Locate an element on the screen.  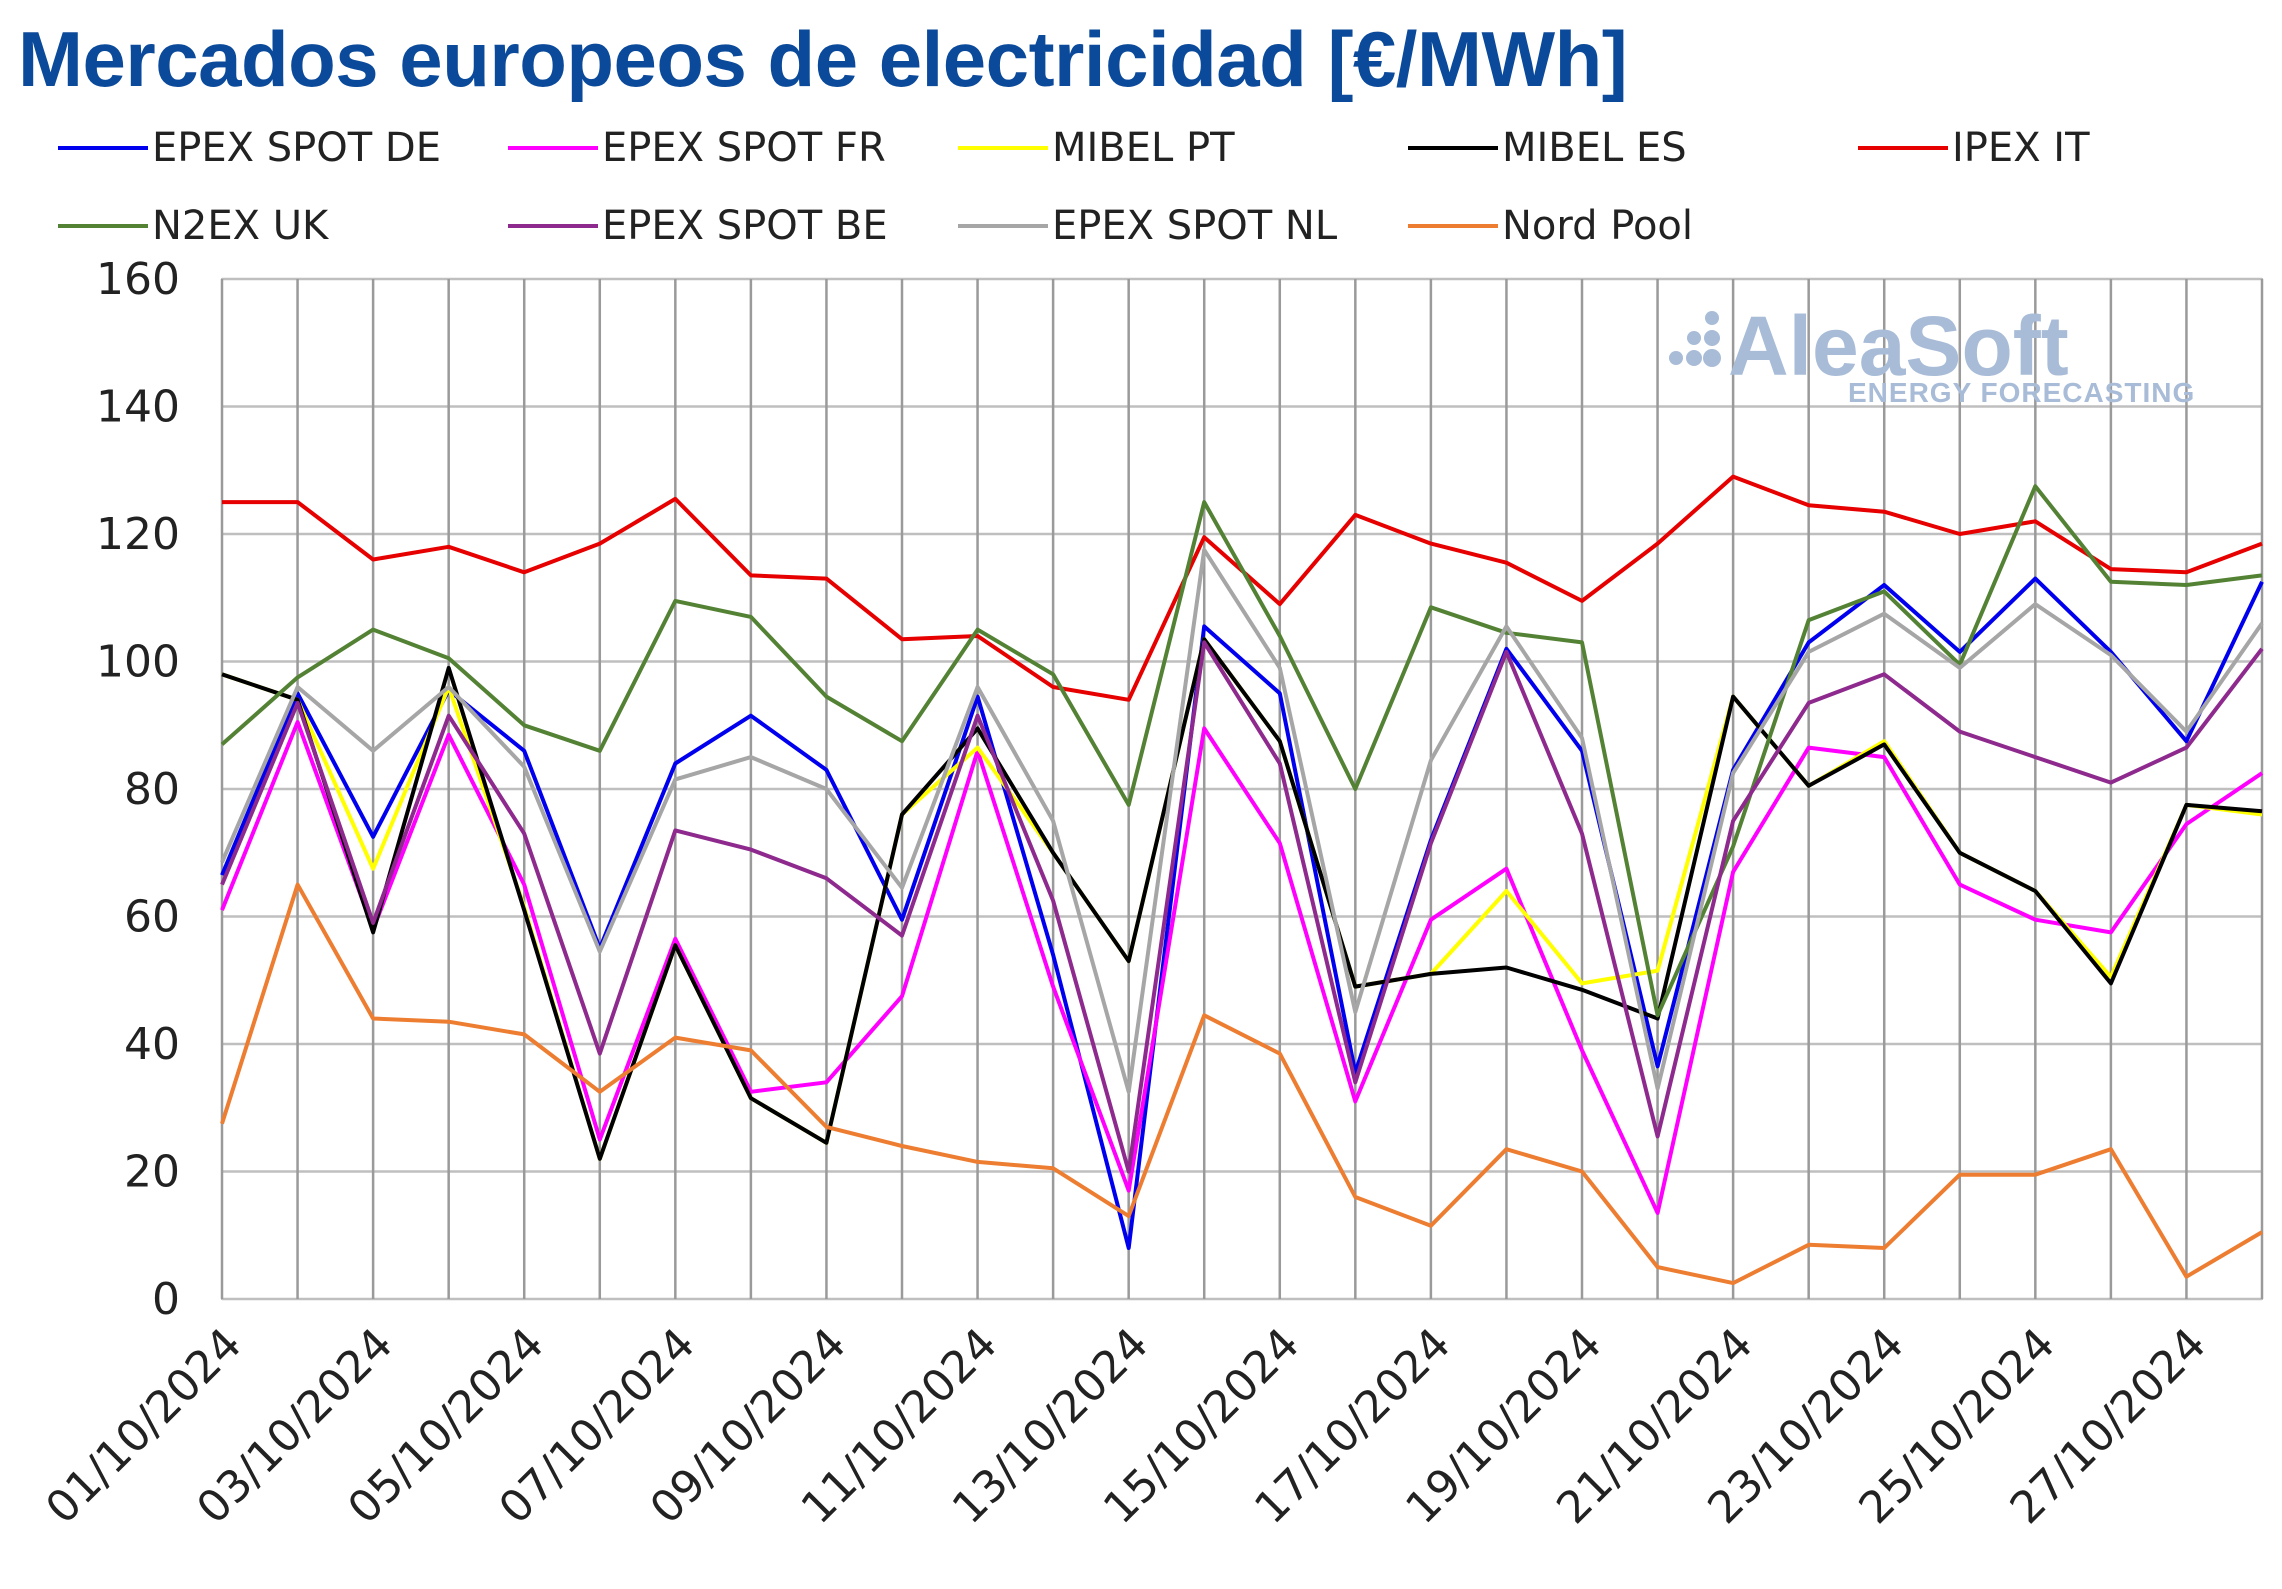
legend-item: MIBEL ES is located at coordinates (1547, 148).